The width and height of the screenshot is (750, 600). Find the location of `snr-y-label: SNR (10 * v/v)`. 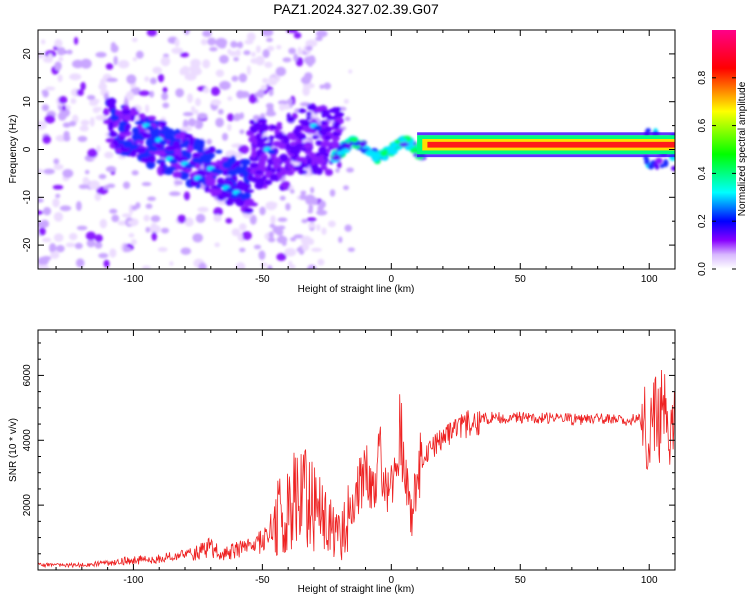

snr-y-label: SNR (10 * v/v) is located at coordinates (13, 450).